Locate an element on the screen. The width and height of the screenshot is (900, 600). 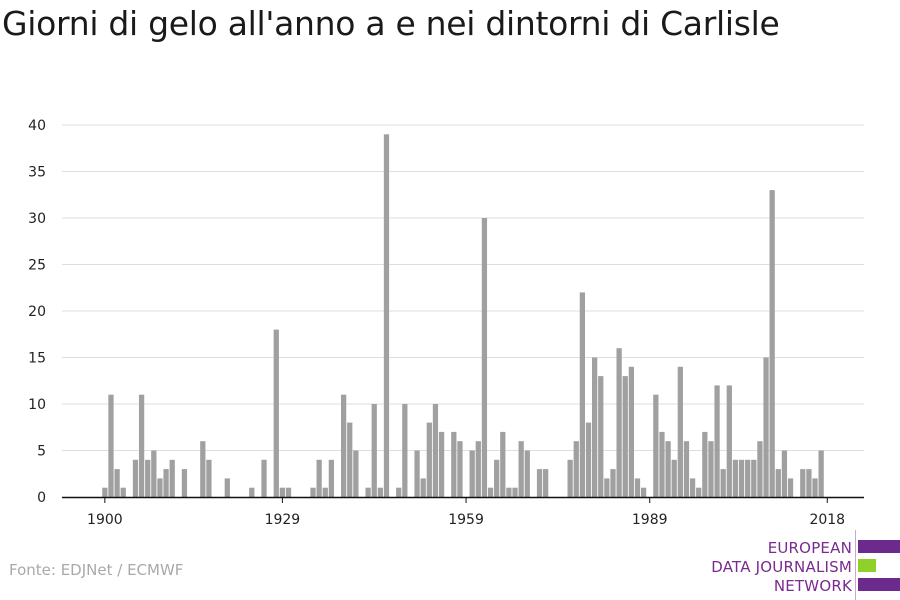
y-tick-label: 30 is located at coordinates (37, 219).